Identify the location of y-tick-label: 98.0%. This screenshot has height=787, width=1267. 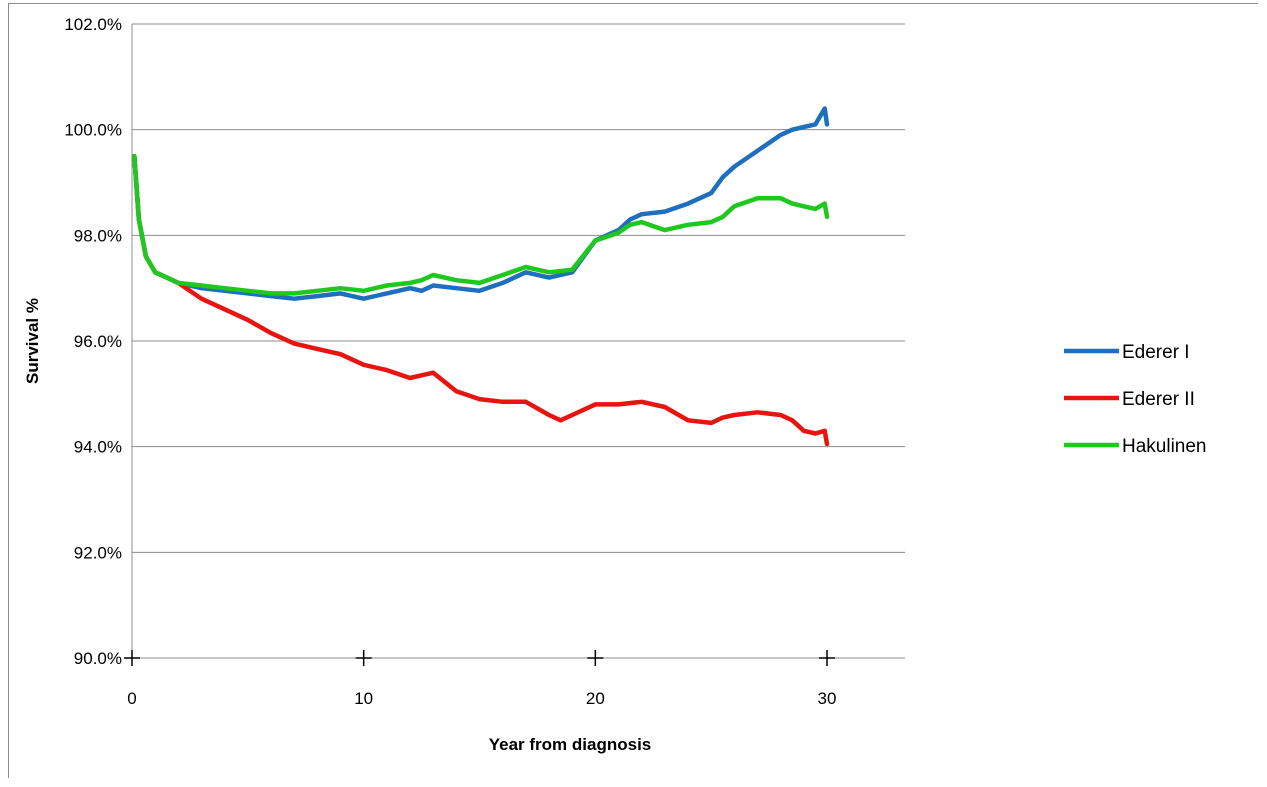
(98, 235).